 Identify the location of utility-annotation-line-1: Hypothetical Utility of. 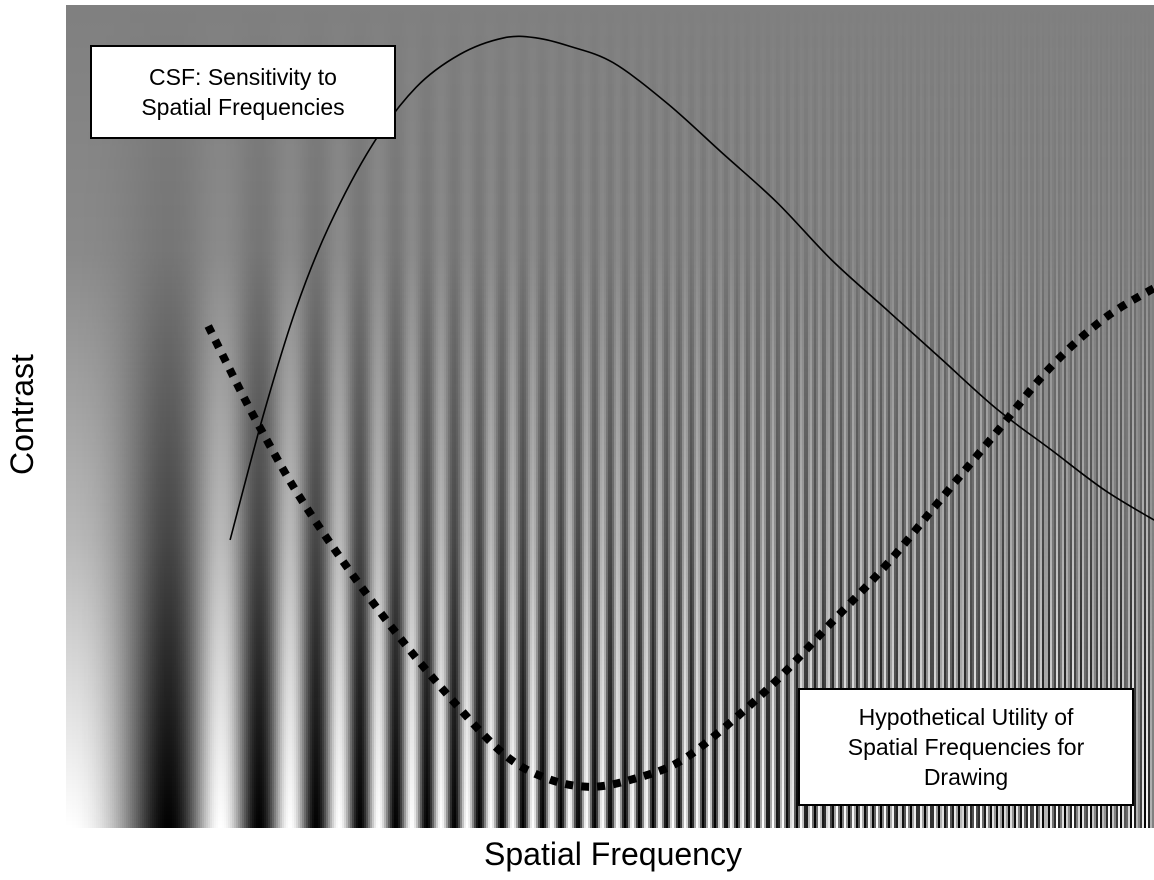
(966, 717).